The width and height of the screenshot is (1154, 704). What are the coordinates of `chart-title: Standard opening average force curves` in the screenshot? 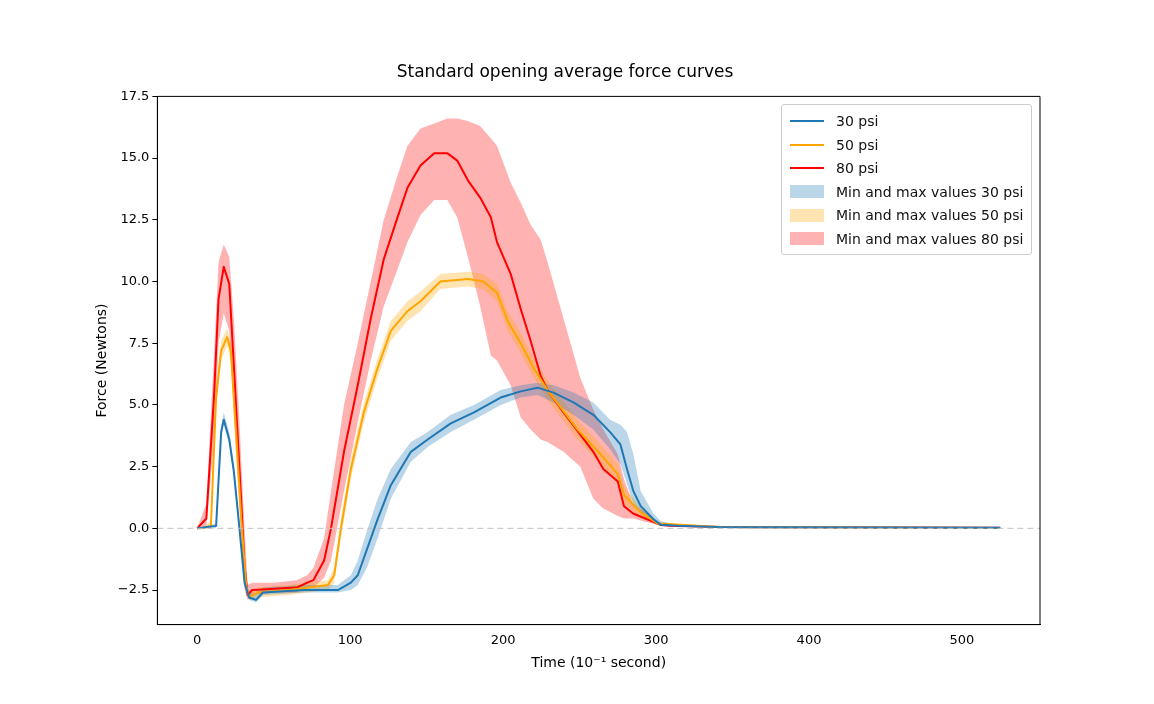 It's located at (565, 70).